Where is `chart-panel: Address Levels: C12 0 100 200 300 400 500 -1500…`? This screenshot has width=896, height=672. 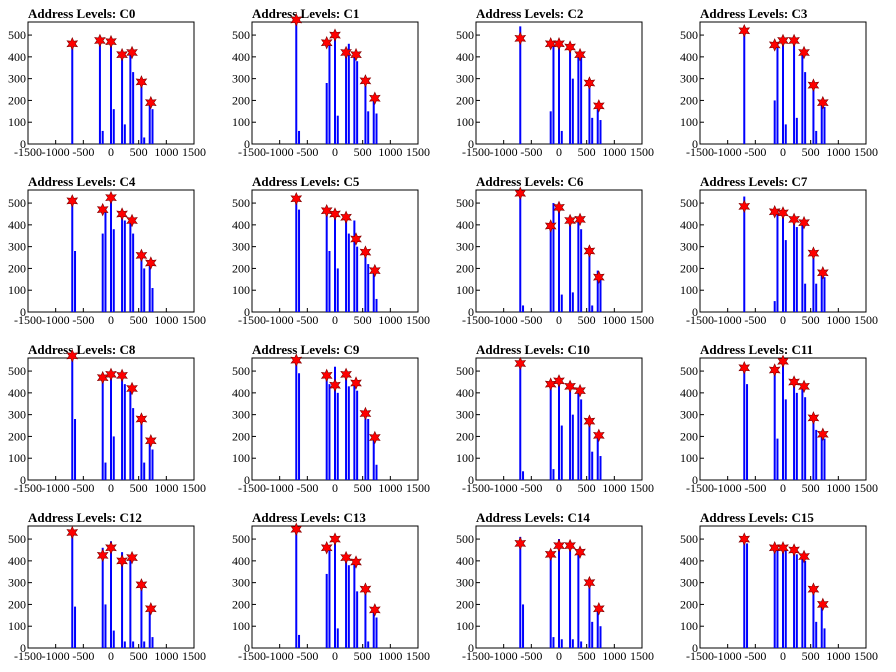
chart-panel: Address Levels: C12 0 100 200 300 400 500 -1500… is located at coordinates (107, 586).